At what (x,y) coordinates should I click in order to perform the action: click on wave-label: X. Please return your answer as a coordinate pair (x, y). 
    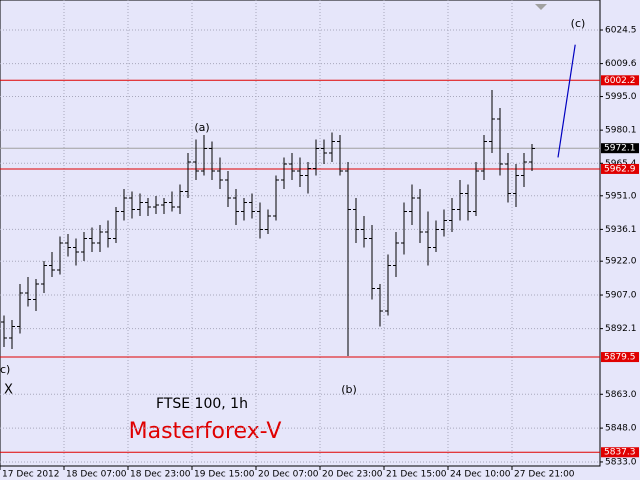
    Looking at the image, I should click on (8, 390).